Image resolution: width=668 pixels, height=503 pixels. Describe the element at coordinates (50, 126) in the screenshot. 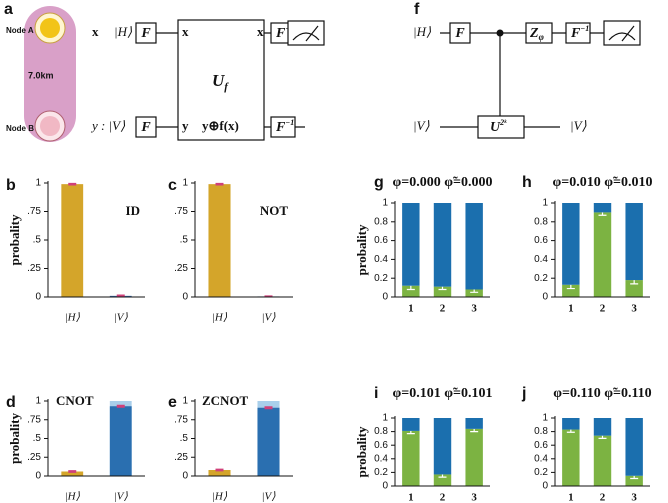

I see `node-b` at that location.